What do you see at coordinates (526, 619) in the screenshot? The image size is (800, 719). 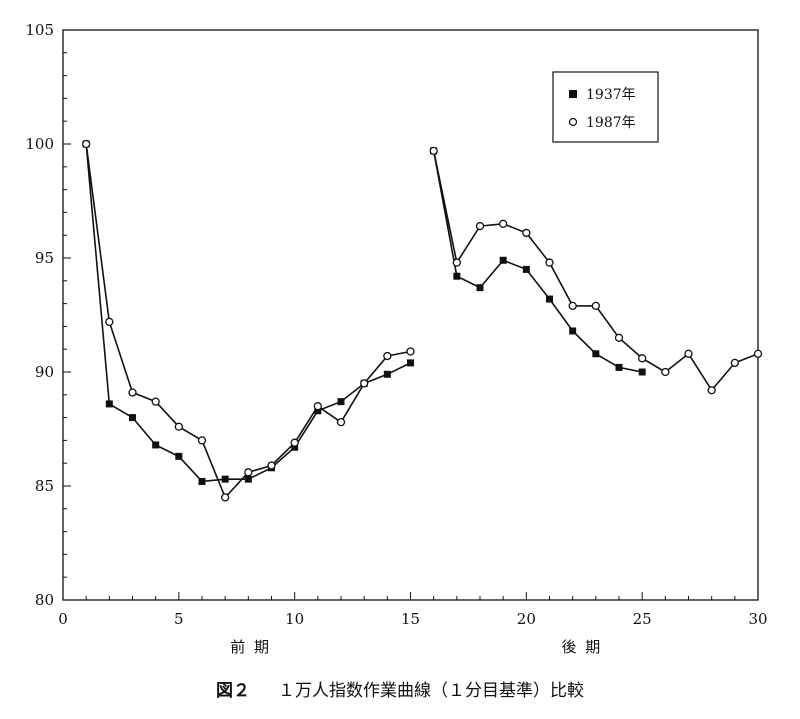 I see `x-tick-label: 20` at bounding box center [526, 619].